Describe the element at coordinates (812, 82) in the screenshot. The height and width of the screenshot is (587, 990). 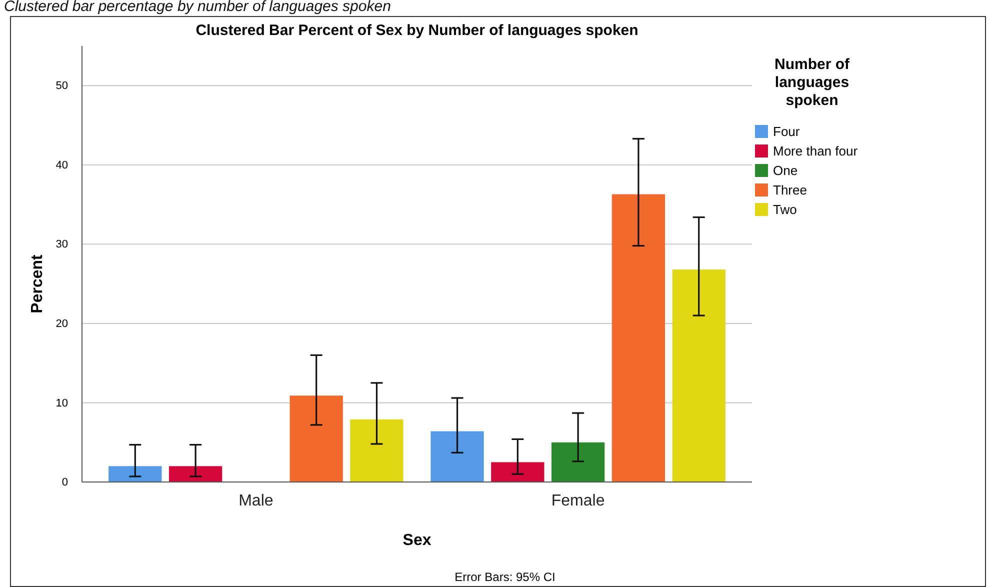
I see `legend-title: Number of languages spoken` at that location.